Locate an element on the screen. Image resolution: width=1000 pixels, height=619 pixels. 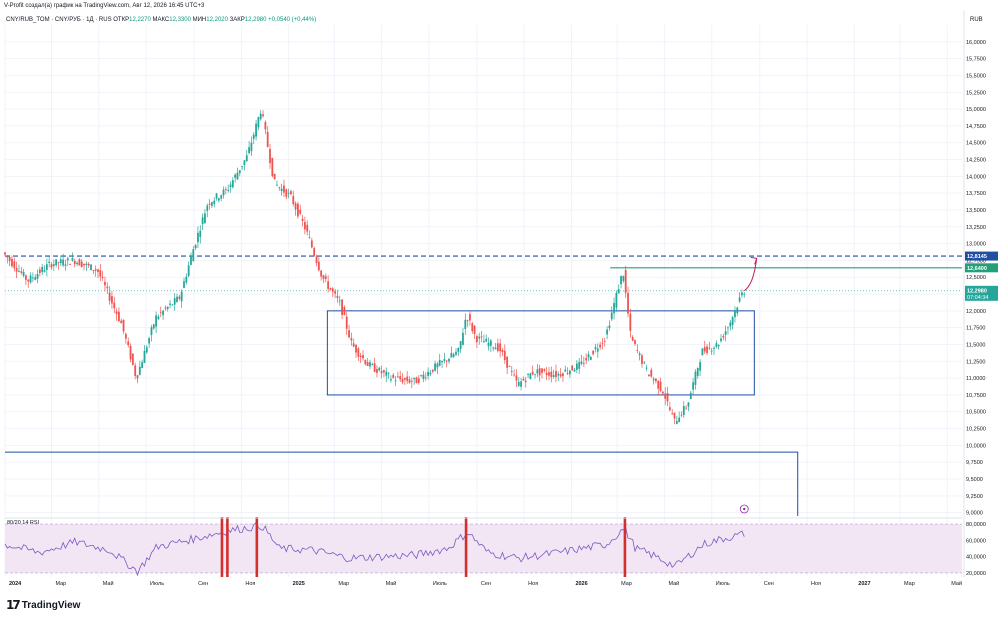
price-tick-label: 11,2500 is located at coordinates (975, 362).